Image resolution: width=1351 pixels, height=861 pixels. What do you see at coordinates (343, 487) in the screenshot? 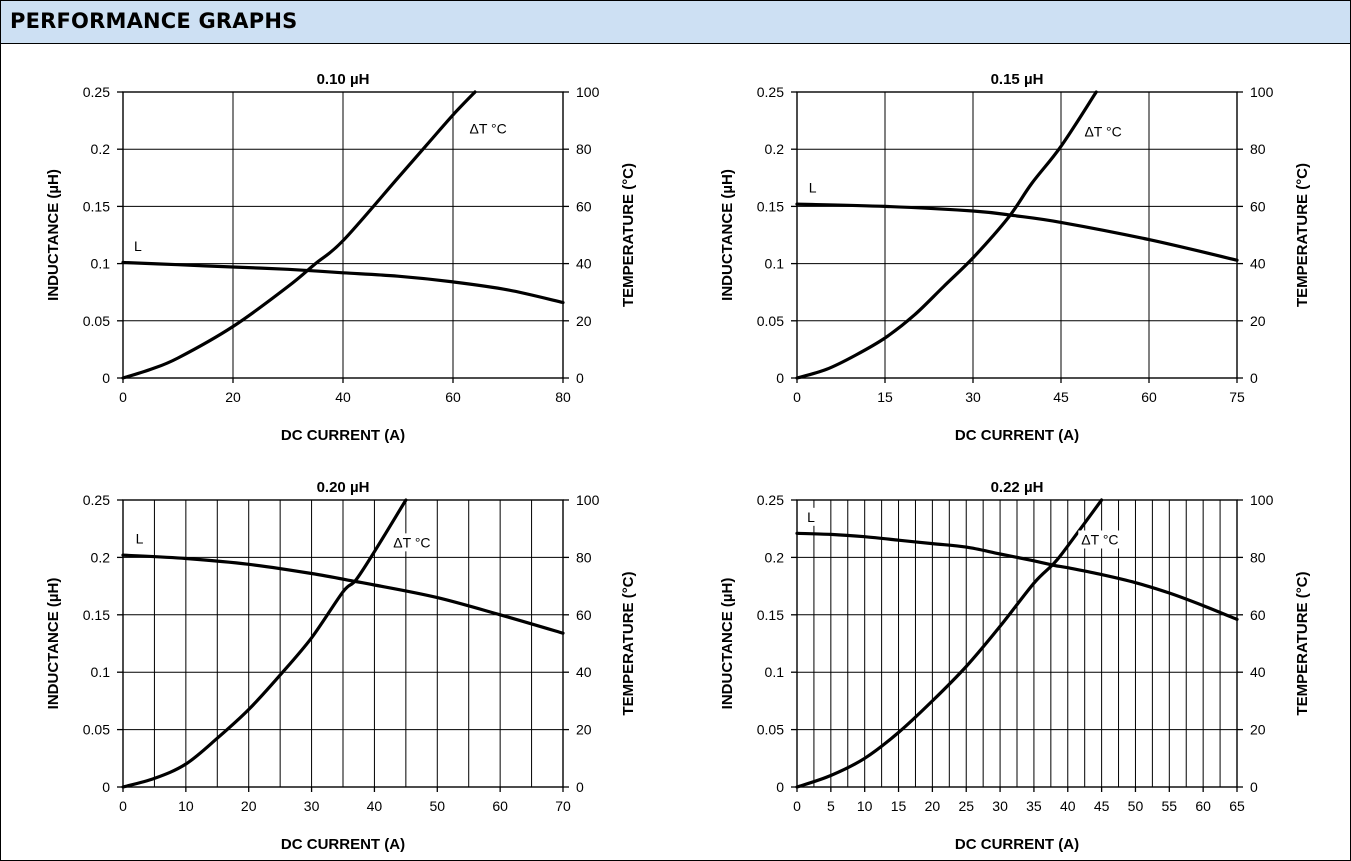
I see `chart-title: 0.20 µH` at bounding box center [343, 487].